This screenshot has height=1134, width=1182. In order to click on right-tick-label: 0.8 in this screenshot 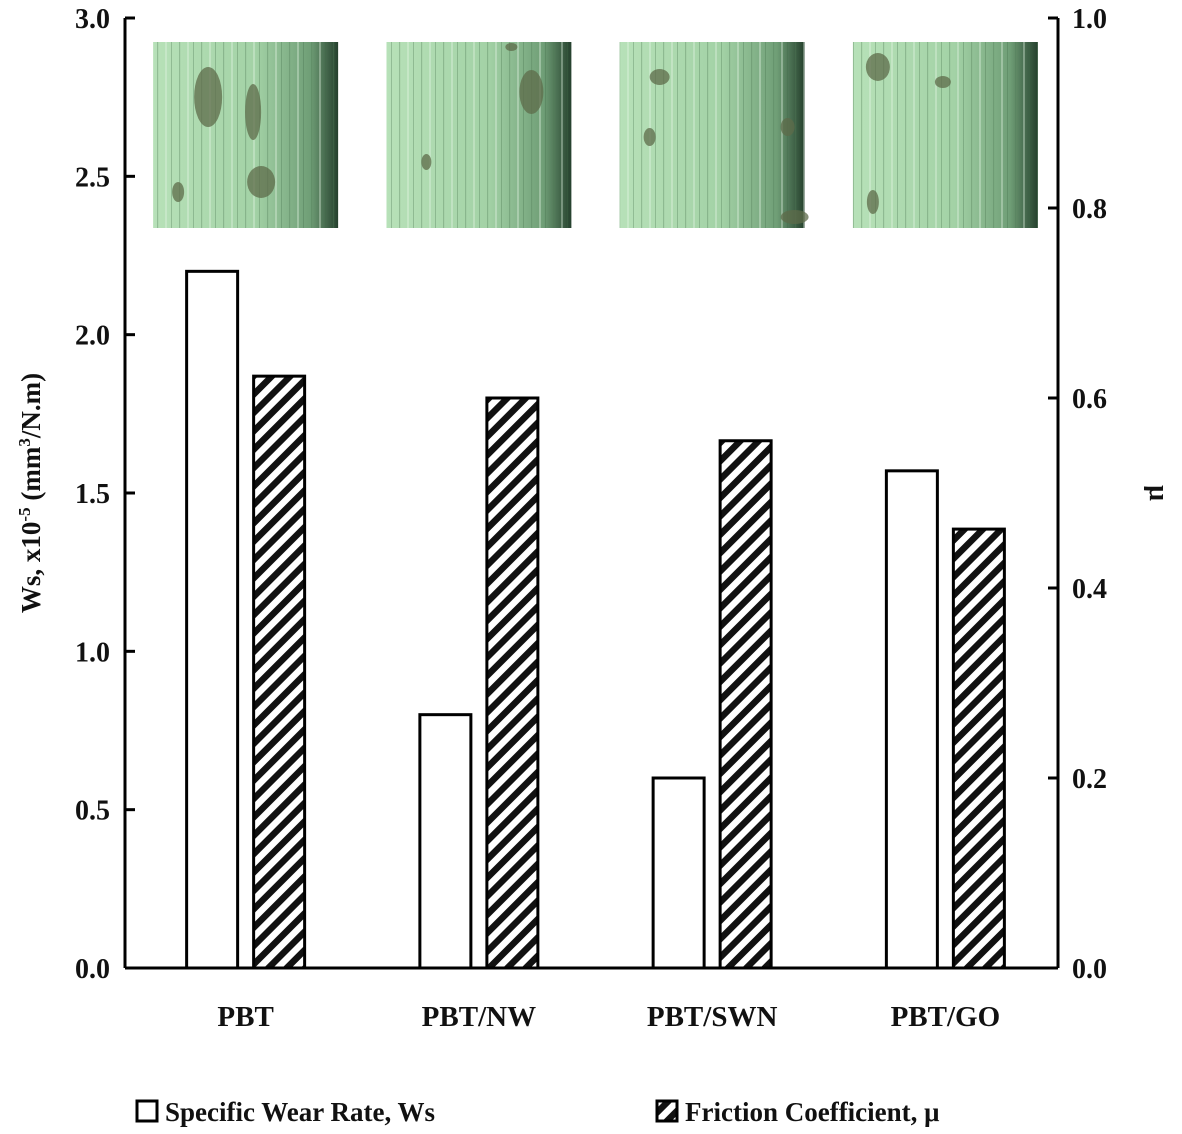, I will do `click(1089, 209)`.